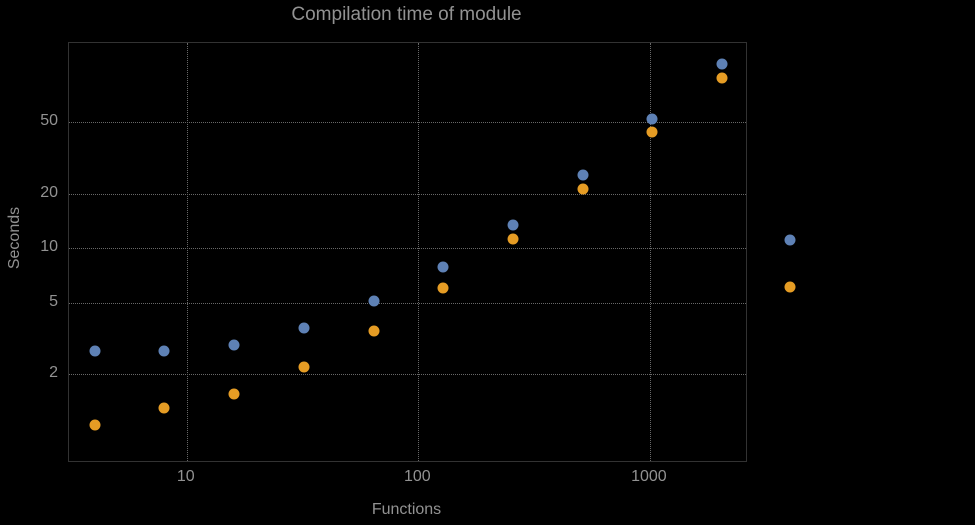 Image resolution: width=975 pixels, height=525 pixels. What do you see at coordinates (49, 121) in the screenshot?
I see `y-tick-label: 50` at bounding box center [49, 121].